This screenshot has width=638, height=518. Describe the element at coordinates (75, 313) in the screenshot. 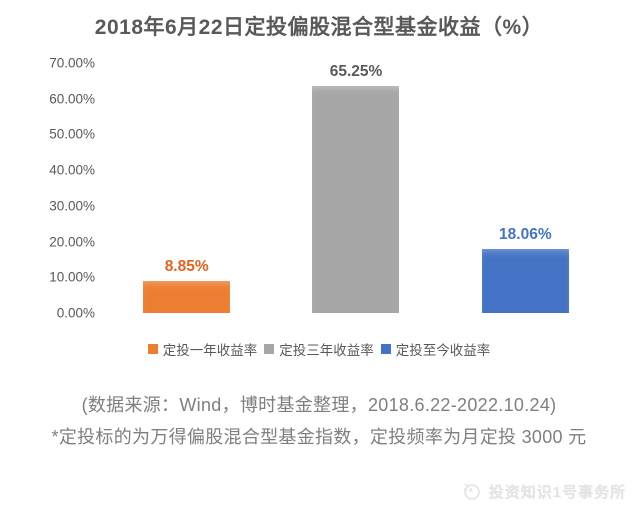

I see `y-tick-label: 0.00%` at that location.